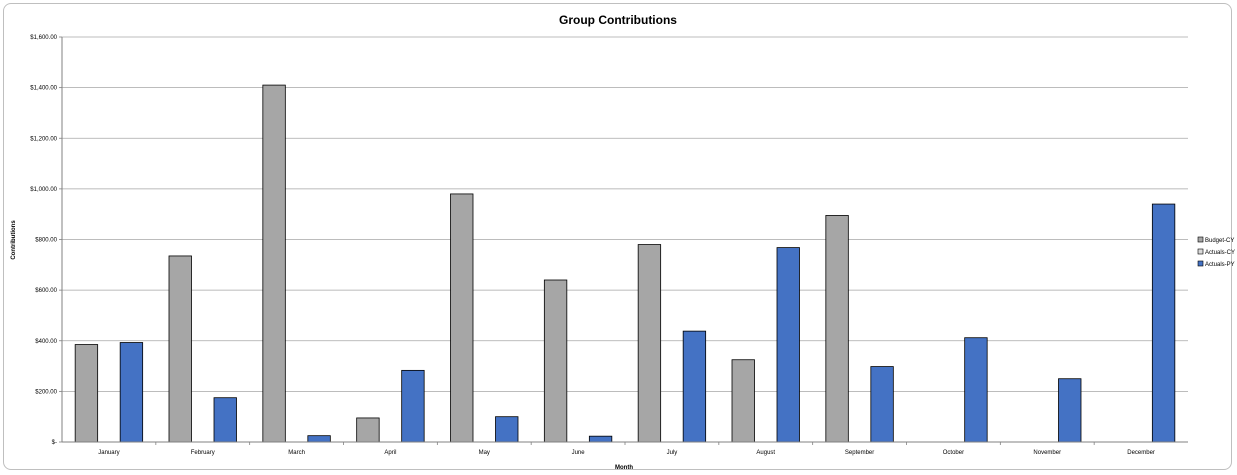 This screenshot has width=1237, height=475. I want to click on y-tick-label: $400.00, so click(46, 342).